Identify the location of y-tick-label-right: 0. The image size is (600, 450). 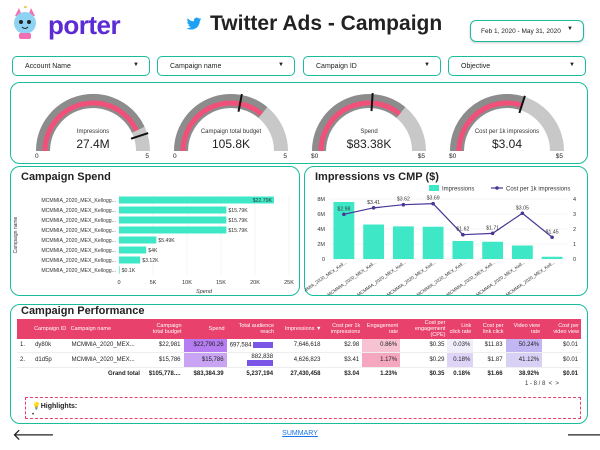
(574, 260).